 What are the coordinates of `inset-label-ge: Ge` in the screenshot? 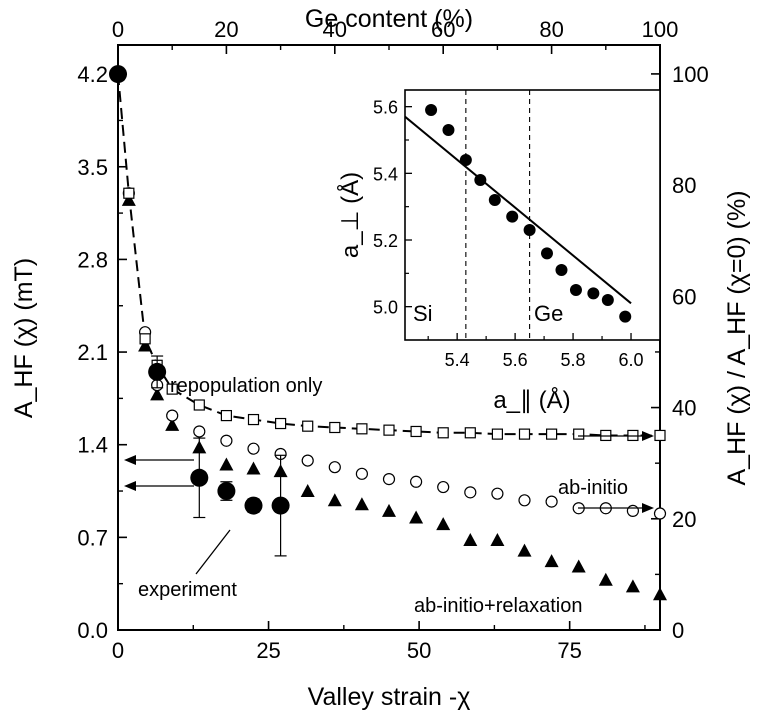 It's located at (548, 313).